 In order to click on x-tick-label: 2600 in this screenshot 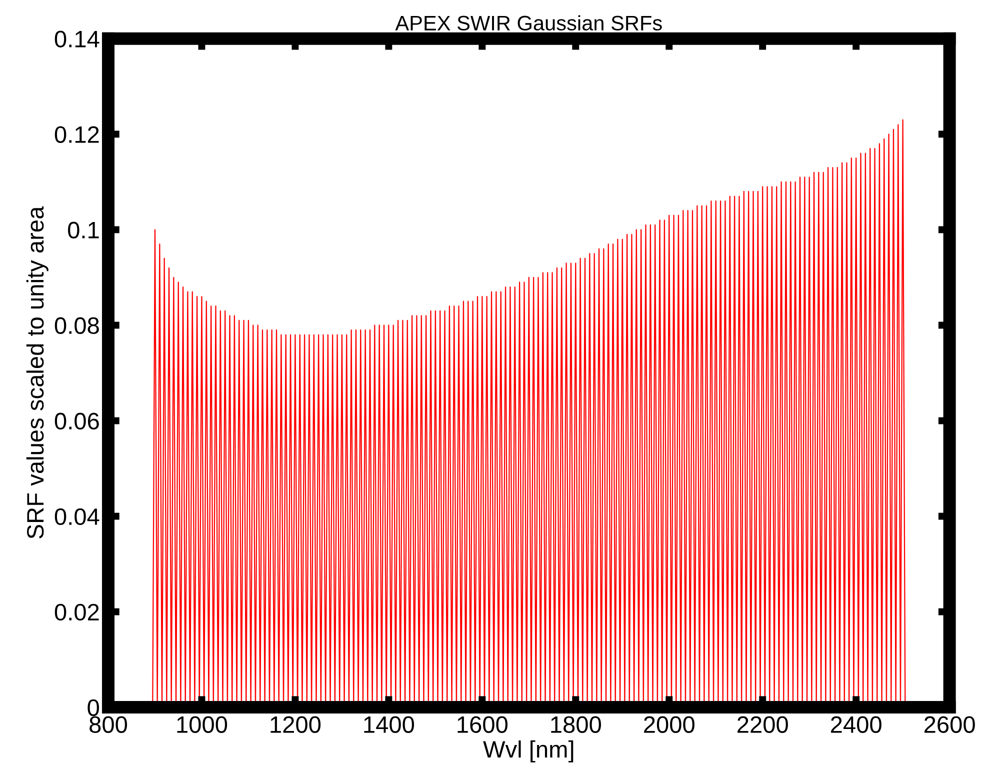, I will do `click(949, 724)`.